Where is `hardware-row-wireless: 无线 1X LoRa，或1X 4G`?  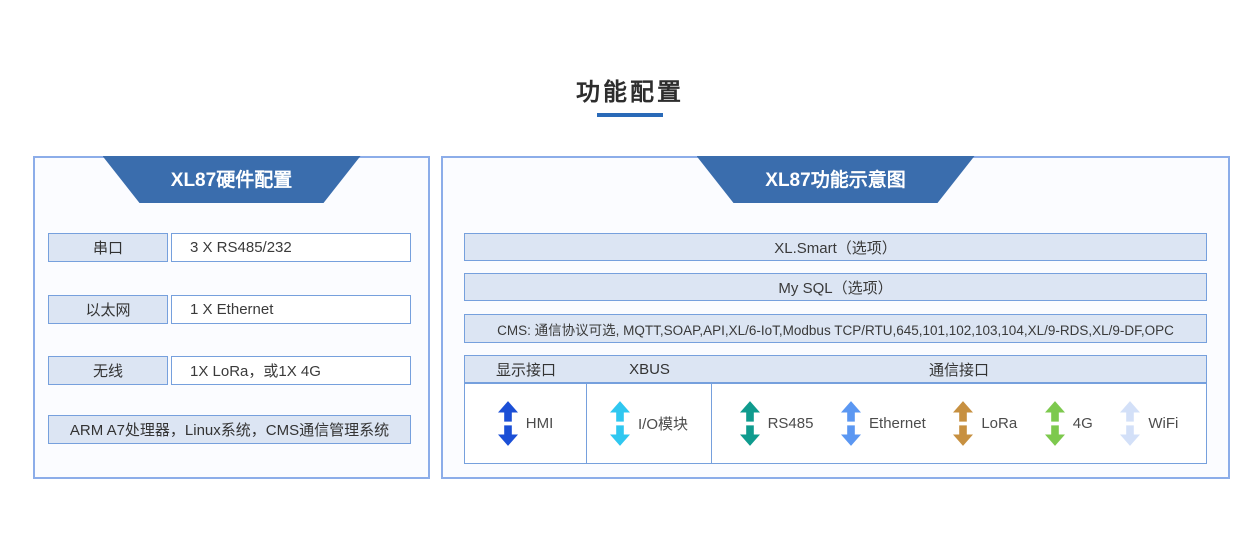
hardware-row-wireless: 无线 1X LoRa，或1X 4G is located at coordinates (229, 370).